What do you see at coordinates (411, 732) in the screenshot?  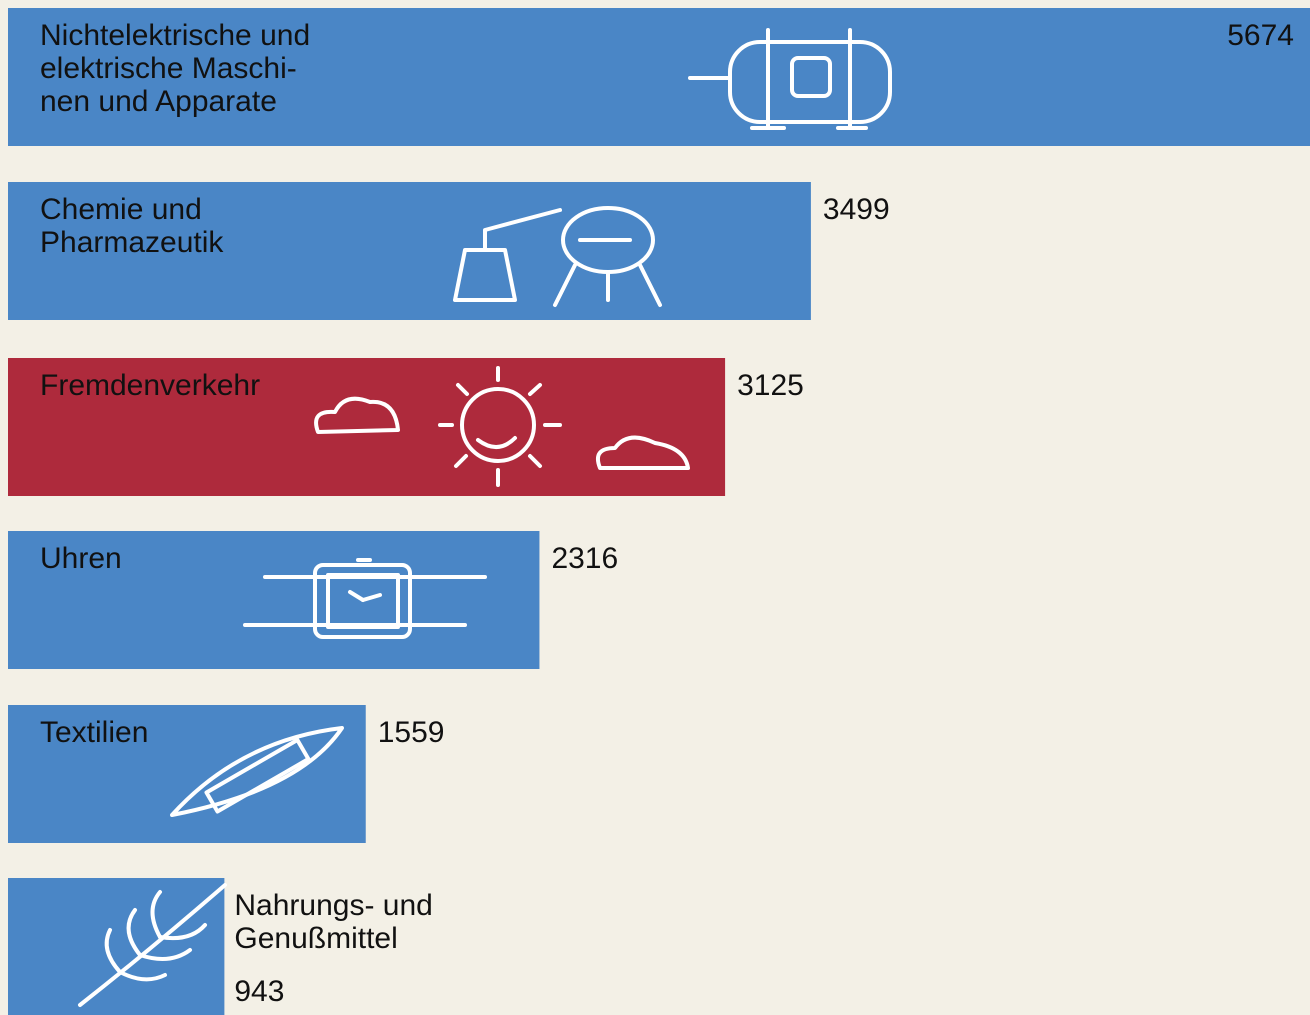 I see `value-label: 1559` at bounding box center [411, 732].